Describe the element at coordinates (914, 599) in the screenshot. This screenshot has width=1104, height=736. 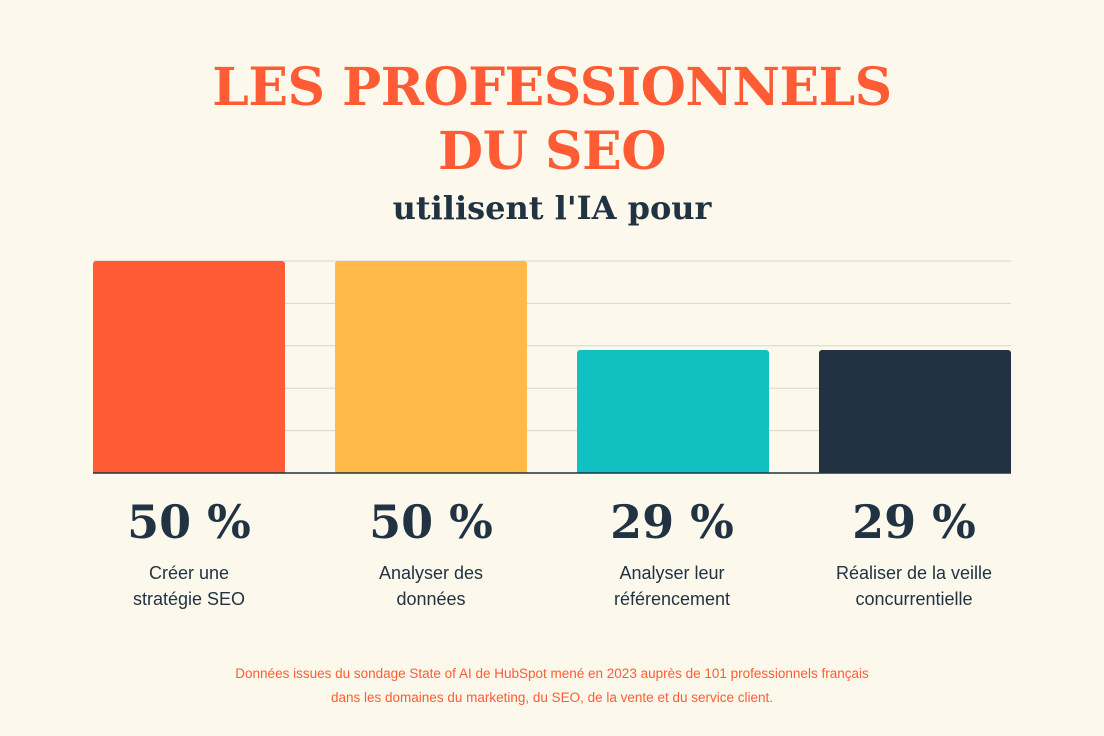
I see `category-label-line: concurrentielle` at that location.